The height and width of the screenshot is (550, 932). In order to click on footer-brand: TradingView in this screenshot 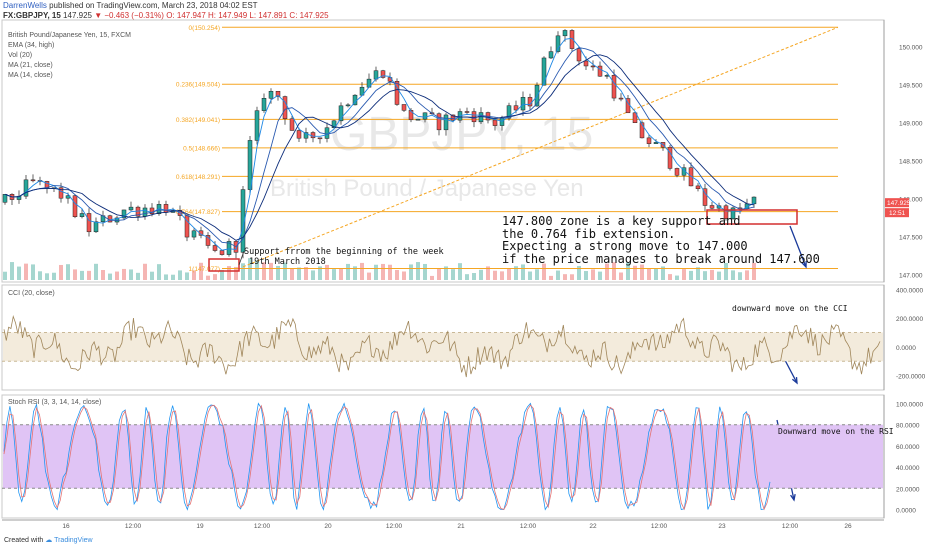, I will do `click(73, 540)`.